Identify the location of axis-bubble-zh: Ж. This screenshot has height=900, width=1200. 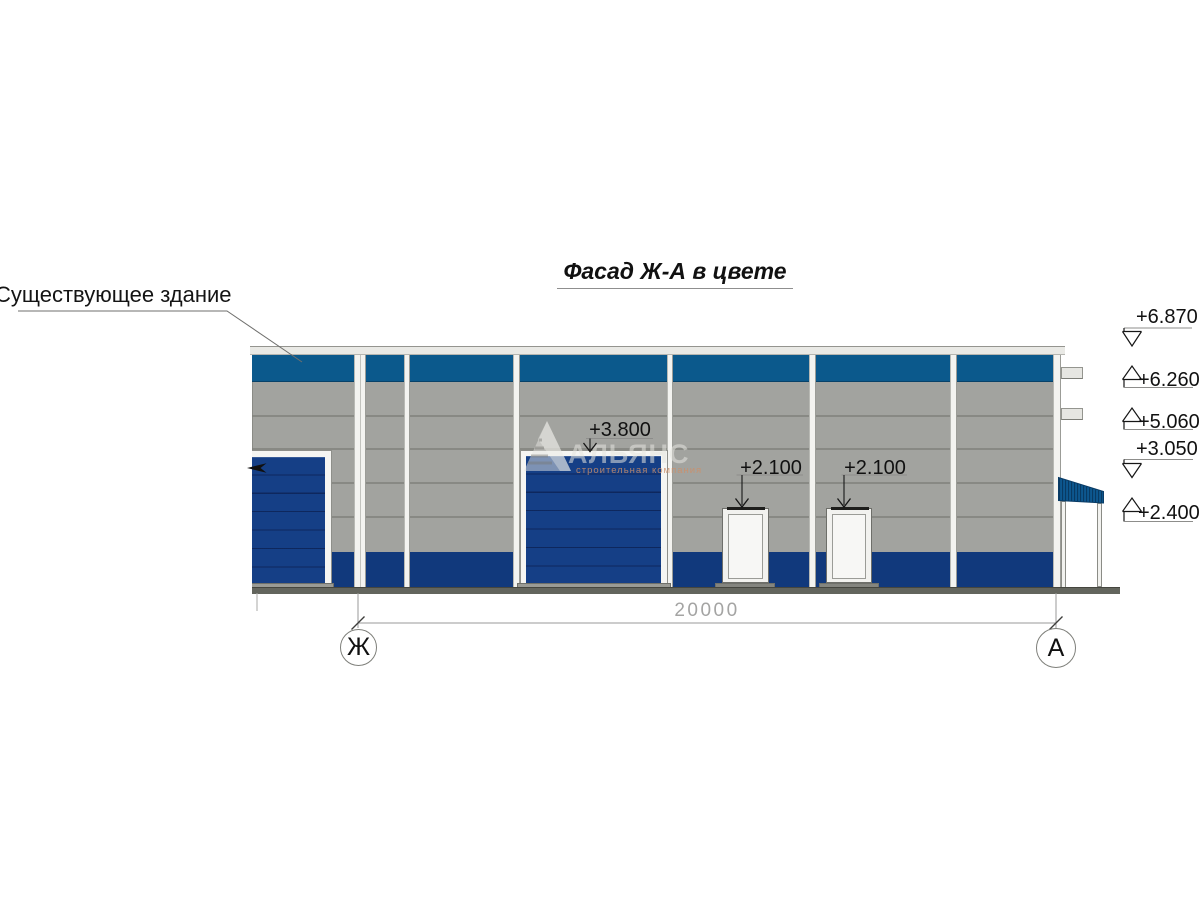
(358, 647).